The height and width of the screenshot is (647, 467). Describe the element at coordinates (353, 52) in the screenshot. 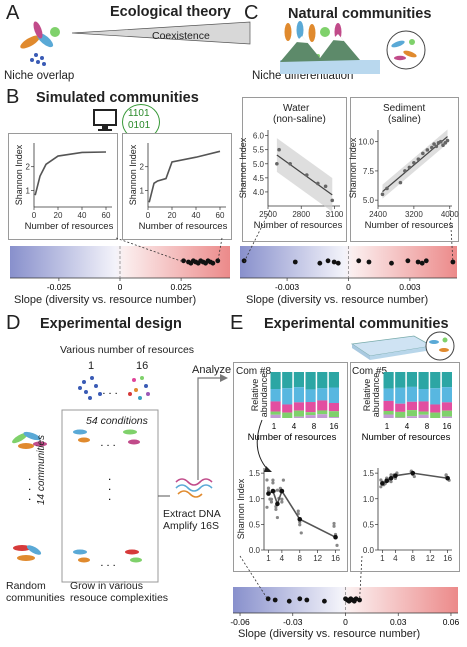

I see `landscape-icon` at that location.